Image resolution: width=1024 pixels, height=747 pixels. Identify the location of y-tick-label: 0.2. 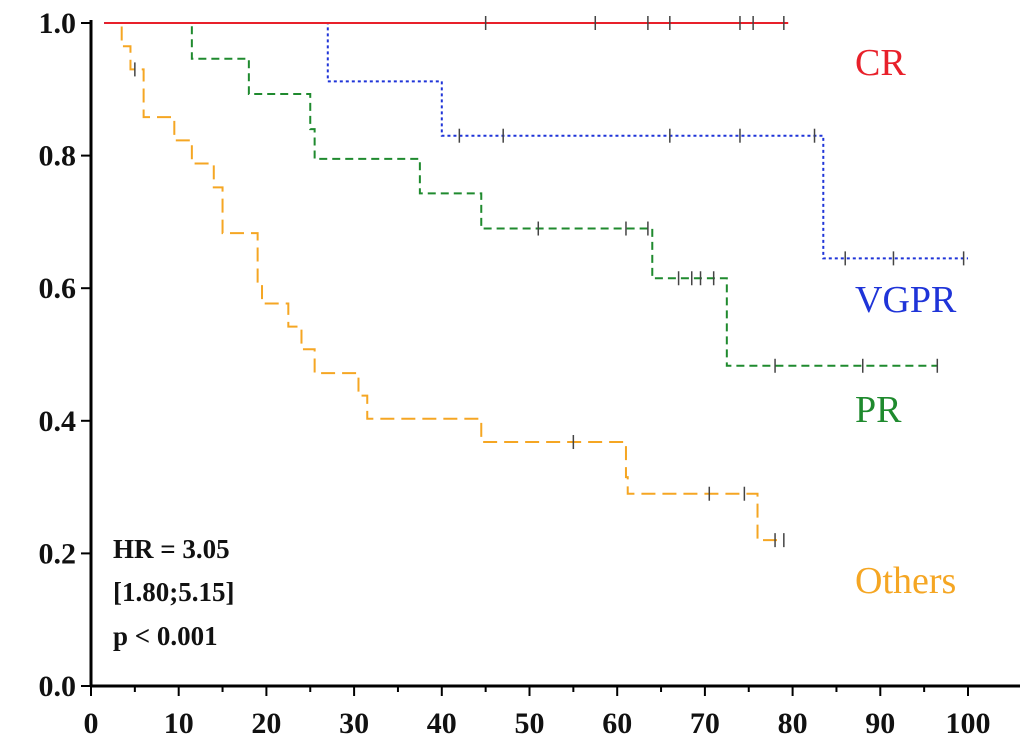
(58, 553).